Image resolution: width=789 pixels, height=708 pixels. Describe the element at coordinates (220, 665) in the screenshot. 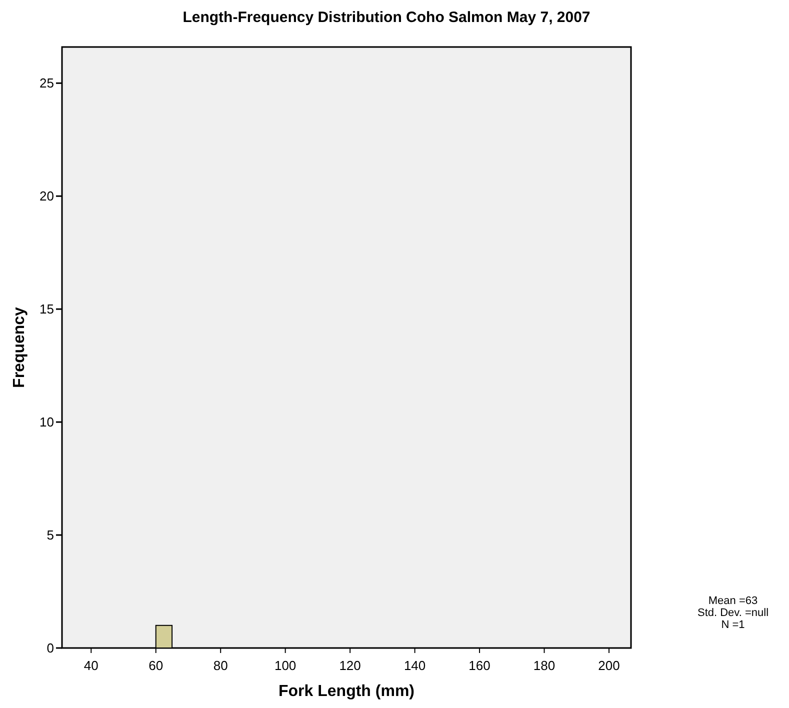

I see `x-tick-label: 80` at that location.